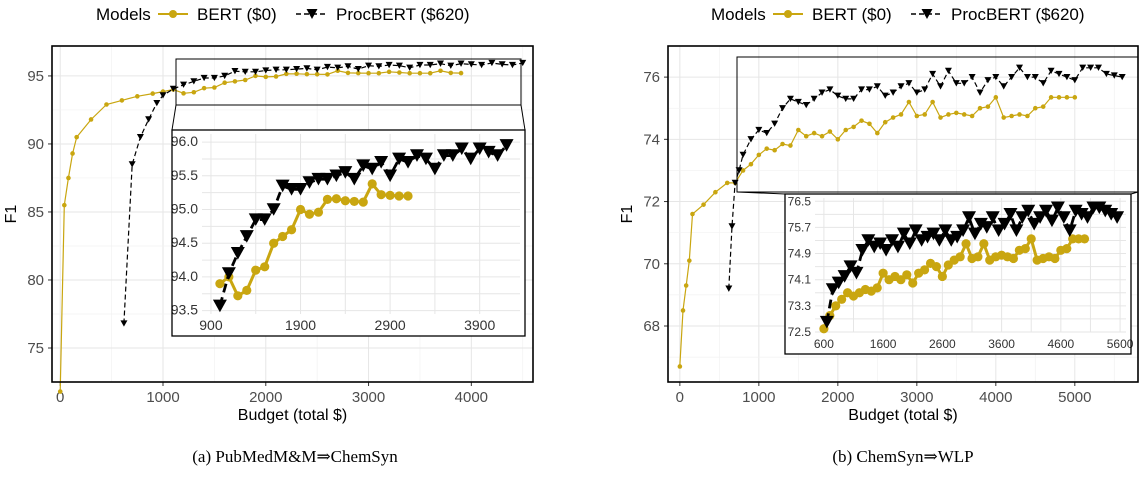 The image size is (1145, 479). Describe the element at coordinates (1074, 397) in the screenshot. I see `x-tick-label: 5000` at that location.